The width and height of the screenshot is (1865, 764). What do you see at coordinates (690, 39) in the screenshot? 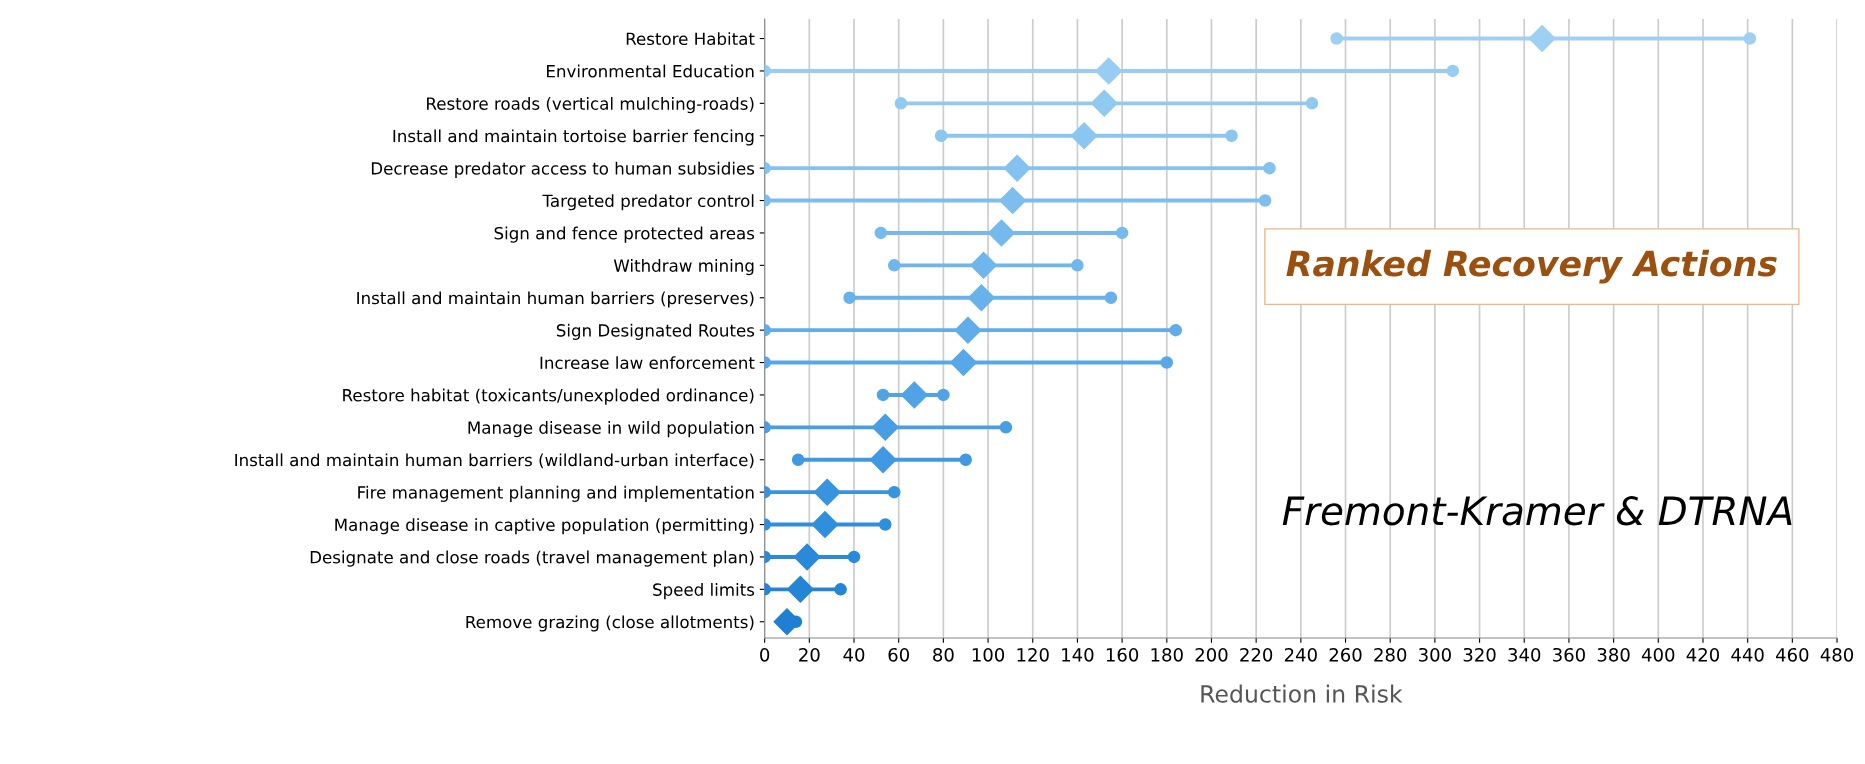
I see `y-tick-label: Restore Habitat` at bounding box center [690, 39].